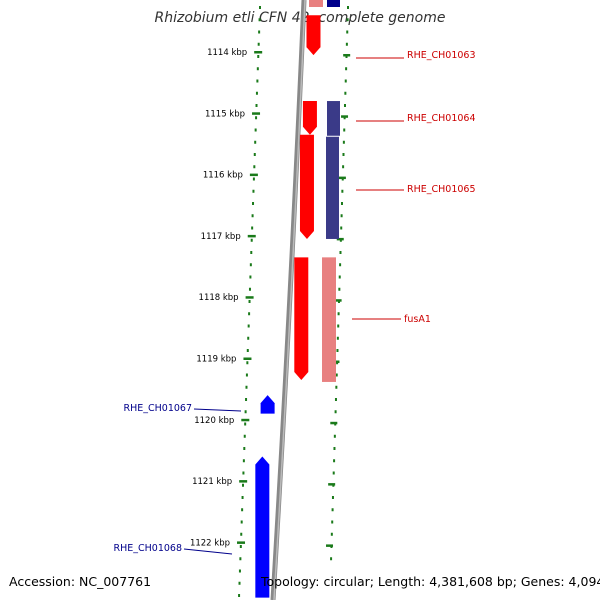 The width and height of the screenshot is (600, 600). Describe the element at coordinates (267, 404) in the screenshot. I see `forward-gene-rhe_ch01067` at that location.